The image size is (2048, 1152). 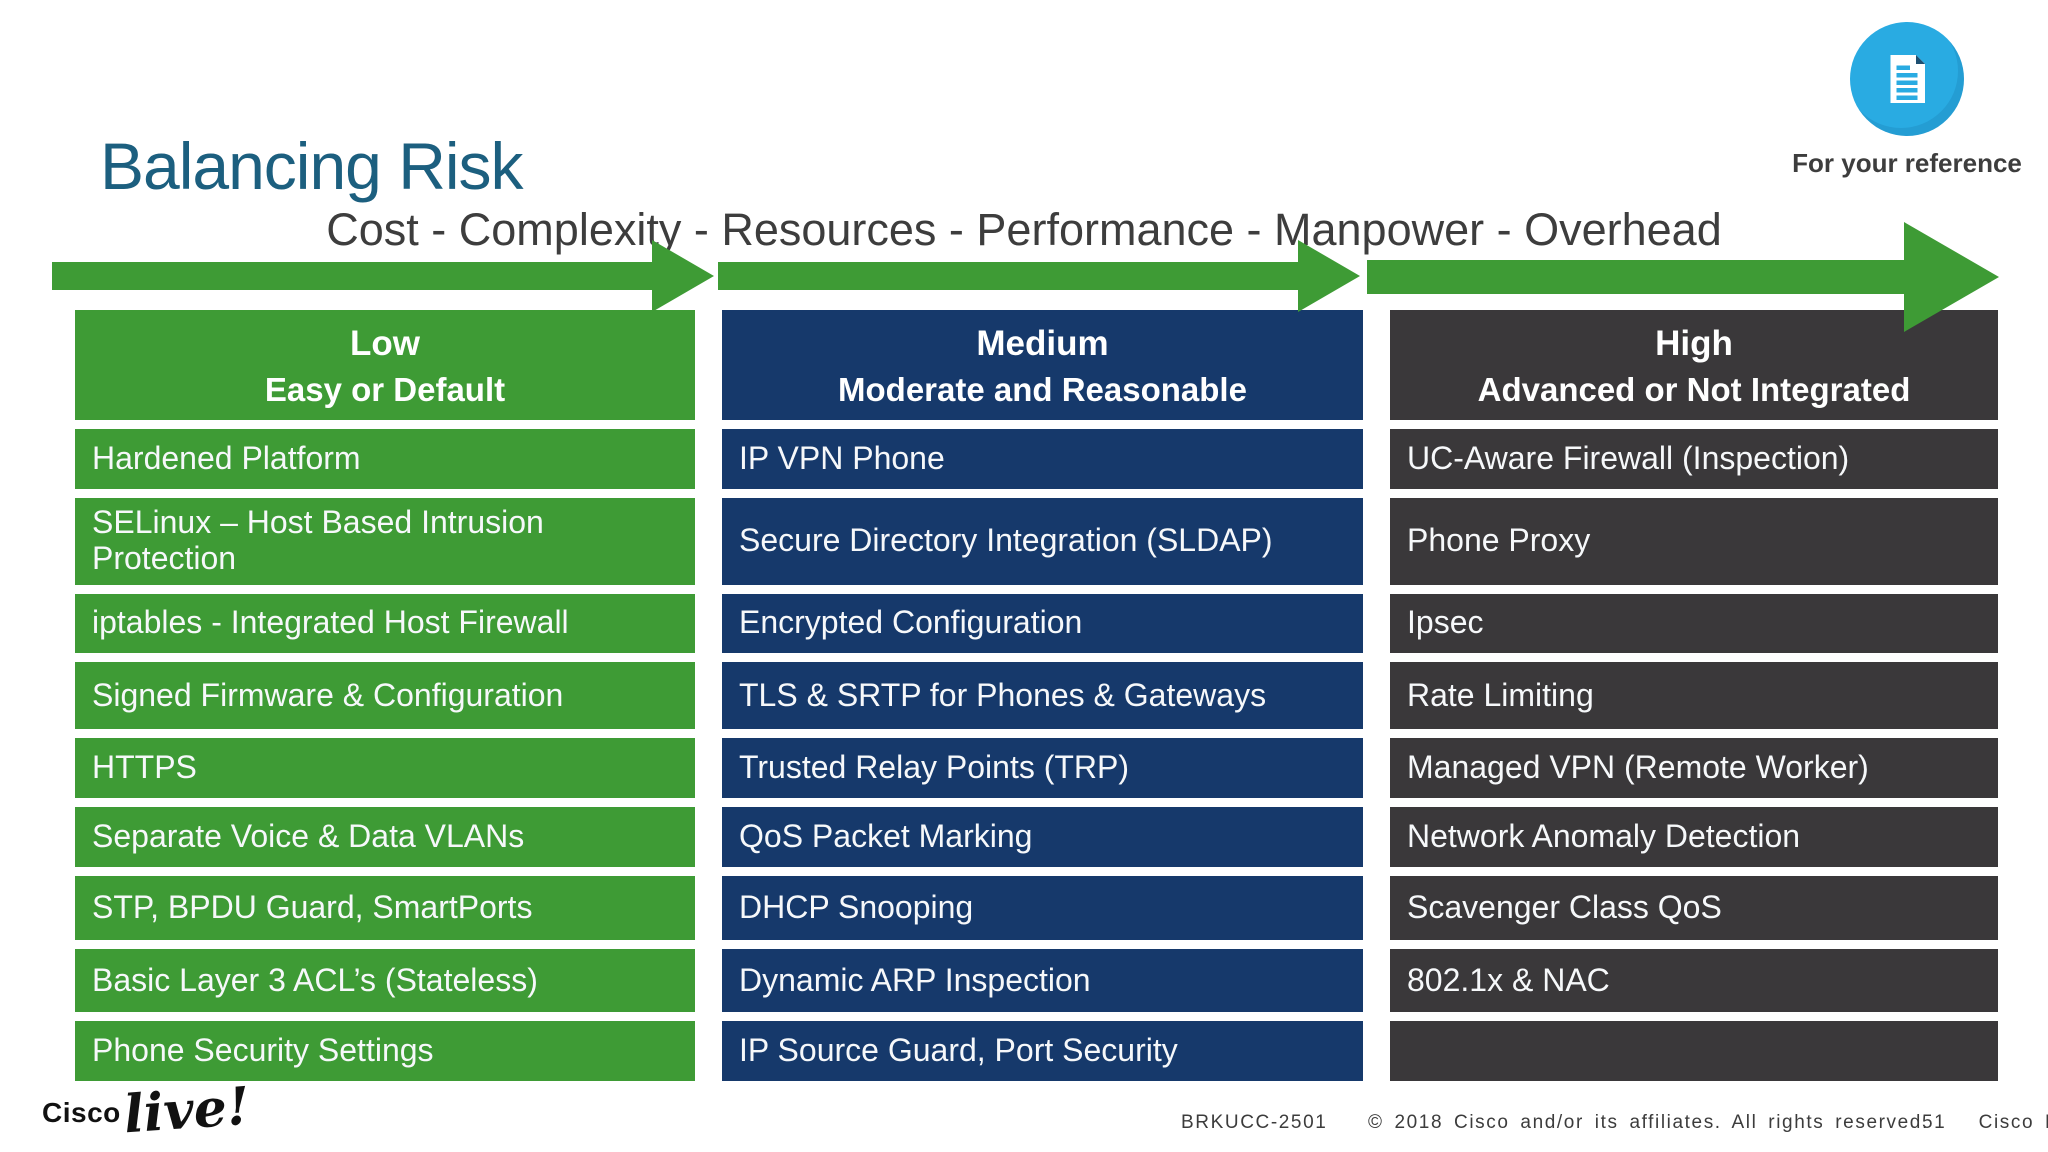 What do you see at coordinates (1694, 623) in the screenshot?
I see `list-item: Ipsec` at bounding box center [1694, 623].